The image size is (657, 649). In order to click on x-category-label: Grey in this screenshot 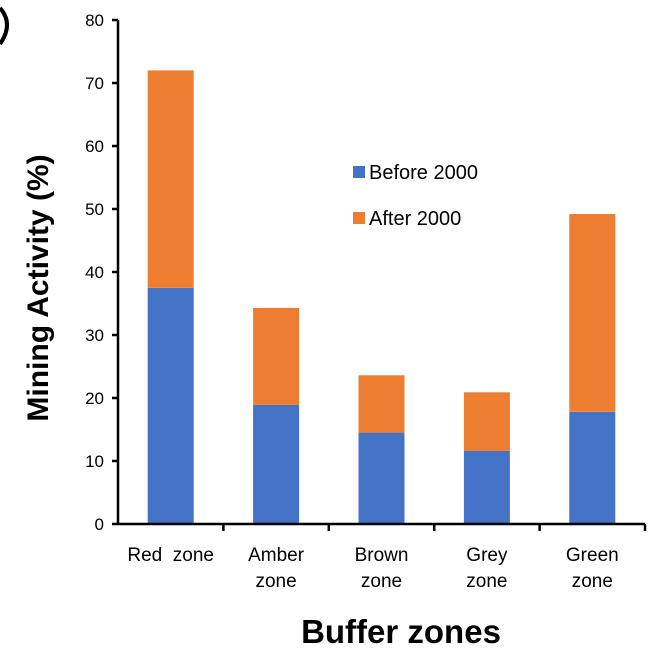, I will do `click(487, 555)`.